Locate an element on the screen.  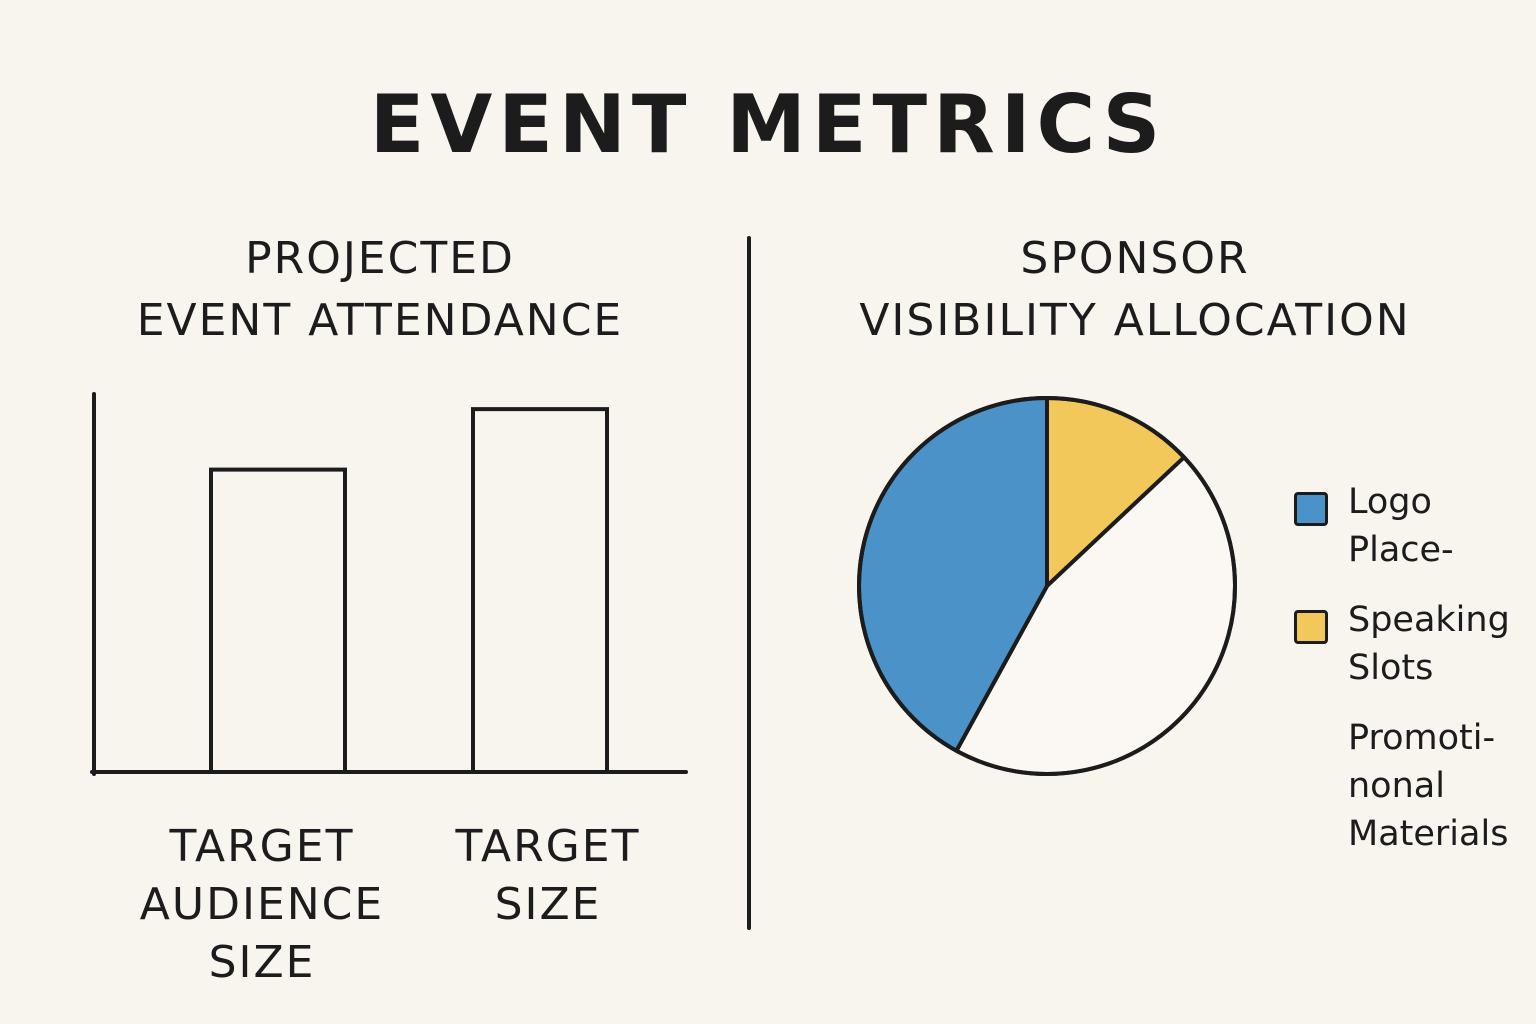
bar-chart-title: PROJECTED EVENT ATTENDANCE is located at coordinates (380, 290).